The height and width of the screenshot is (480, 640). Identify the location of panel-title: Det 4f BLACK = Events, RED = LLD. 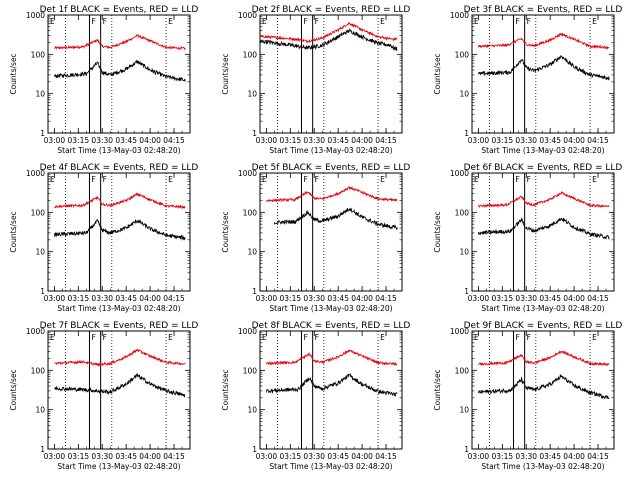
(119, 168).